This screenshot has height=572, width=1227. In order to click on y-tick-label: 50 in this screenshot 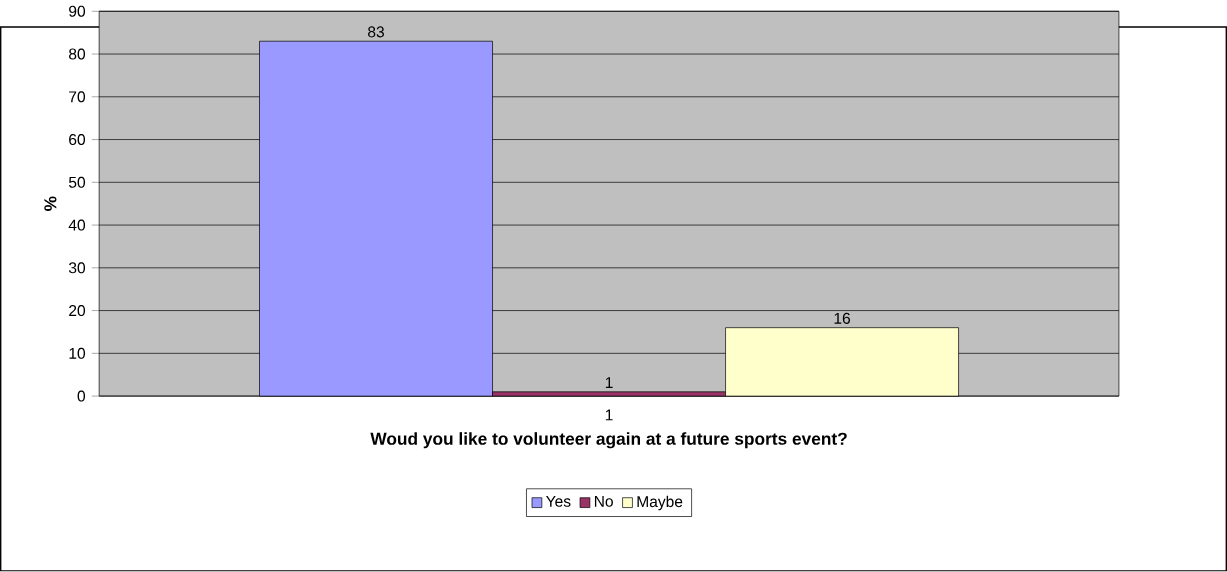, I will do `click(77, 183)`.